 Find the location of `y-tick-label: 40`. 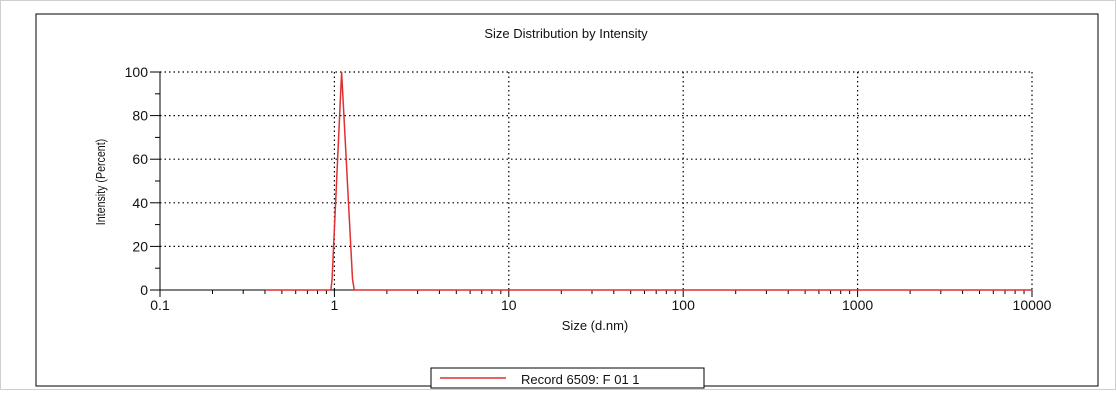

y-tick-label: 40 is located at coordinates (140, 203).